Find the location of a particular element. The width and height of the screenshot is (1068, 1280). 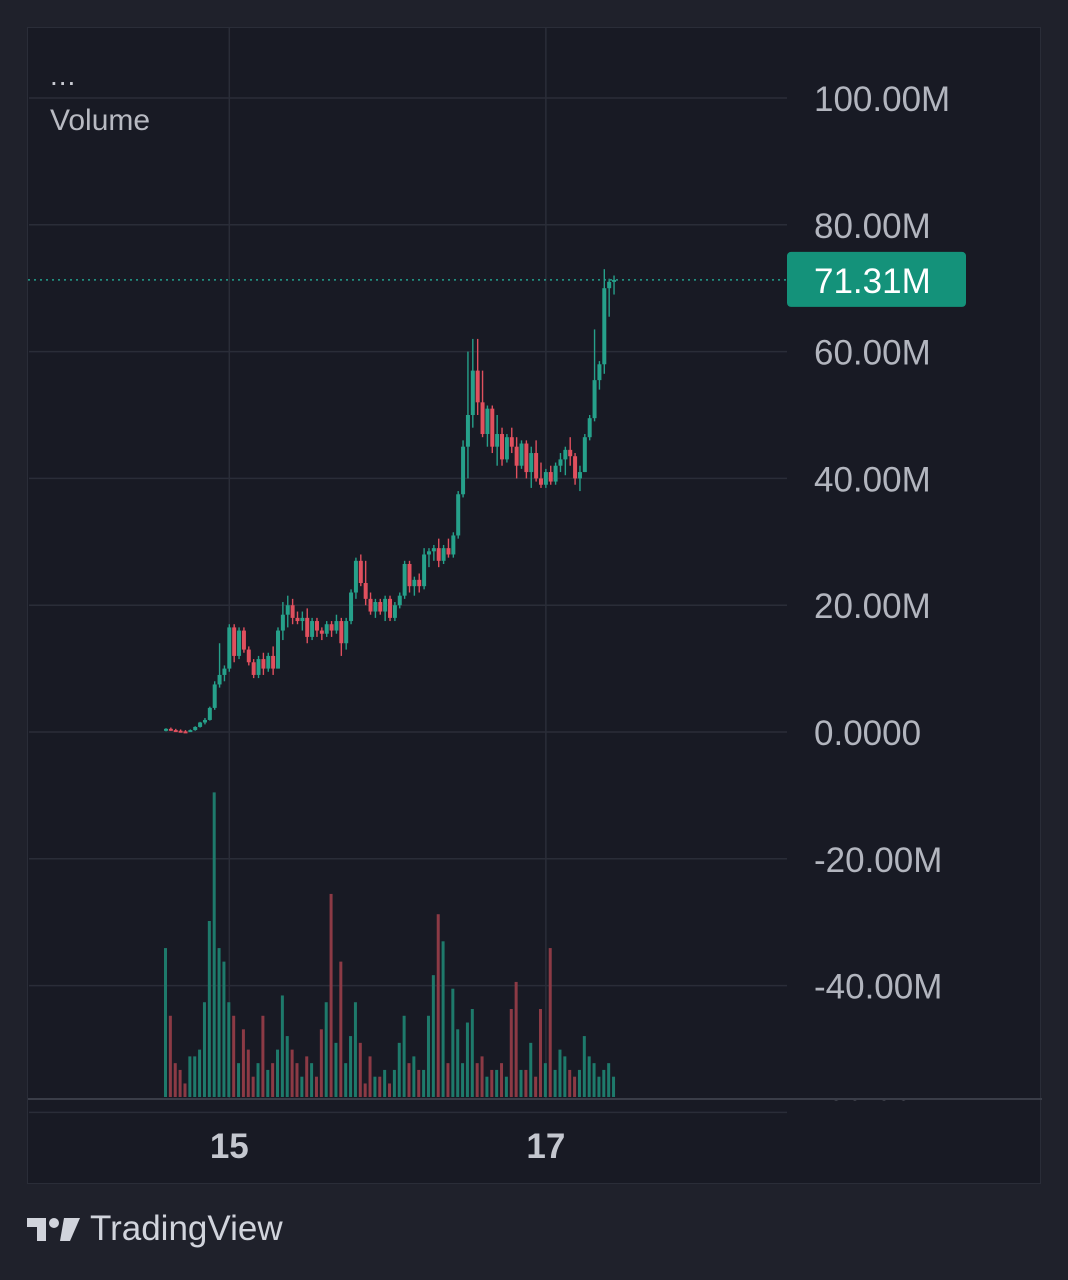

last-price-label: 71.31M is located at coordinates (872, 281).